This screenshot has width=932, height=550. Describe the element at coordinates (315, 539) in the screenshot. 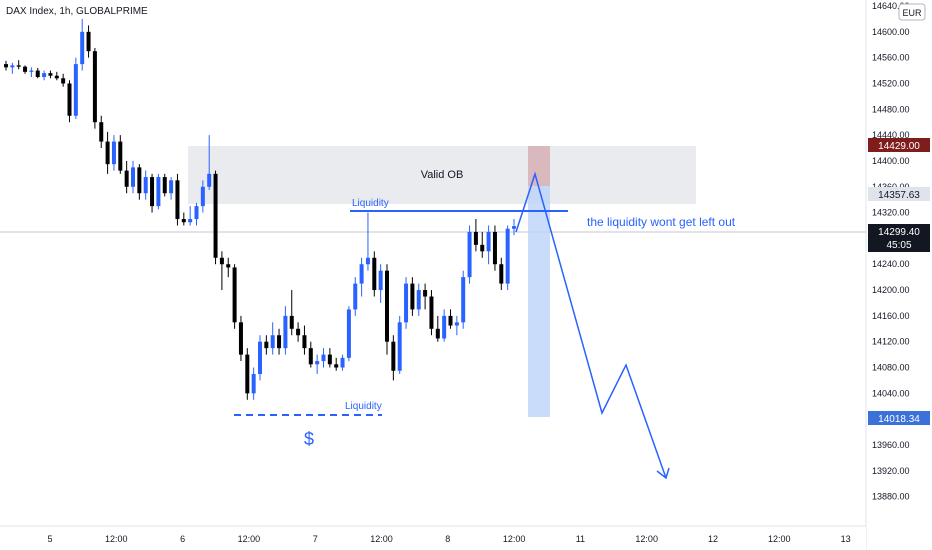

I see `time-tick-label: 7` at that location.